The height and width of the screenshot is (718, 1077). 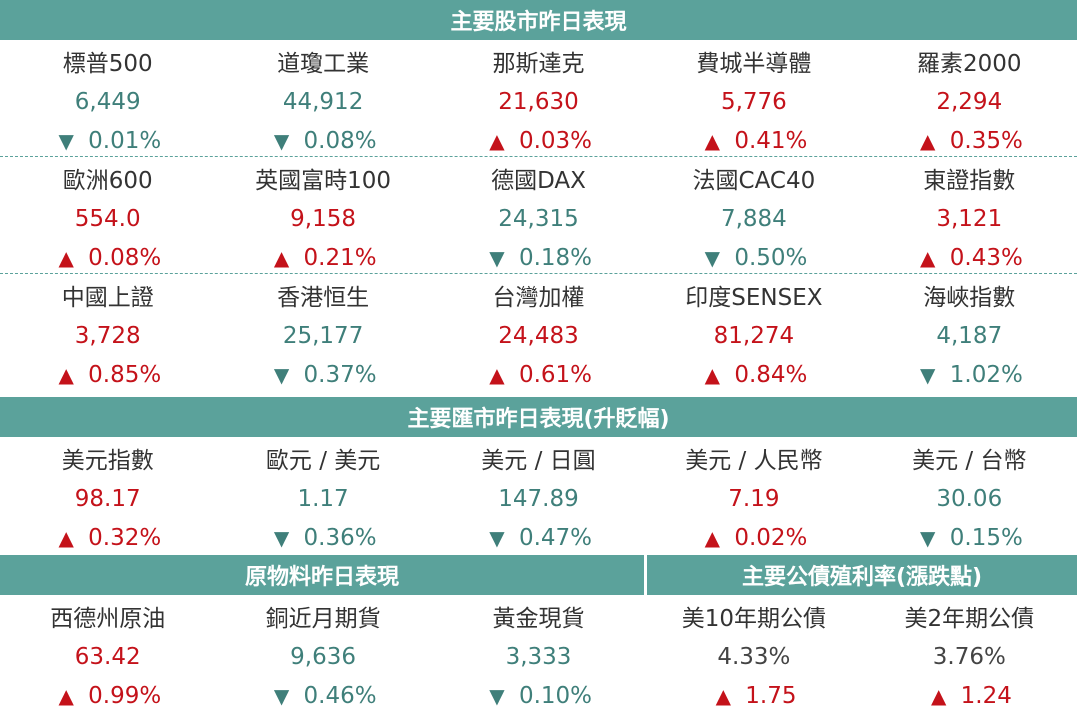 I want to click on market-cell: 德國DAX 24,315 ▼ 0.18%, so click(x=538, y=217).